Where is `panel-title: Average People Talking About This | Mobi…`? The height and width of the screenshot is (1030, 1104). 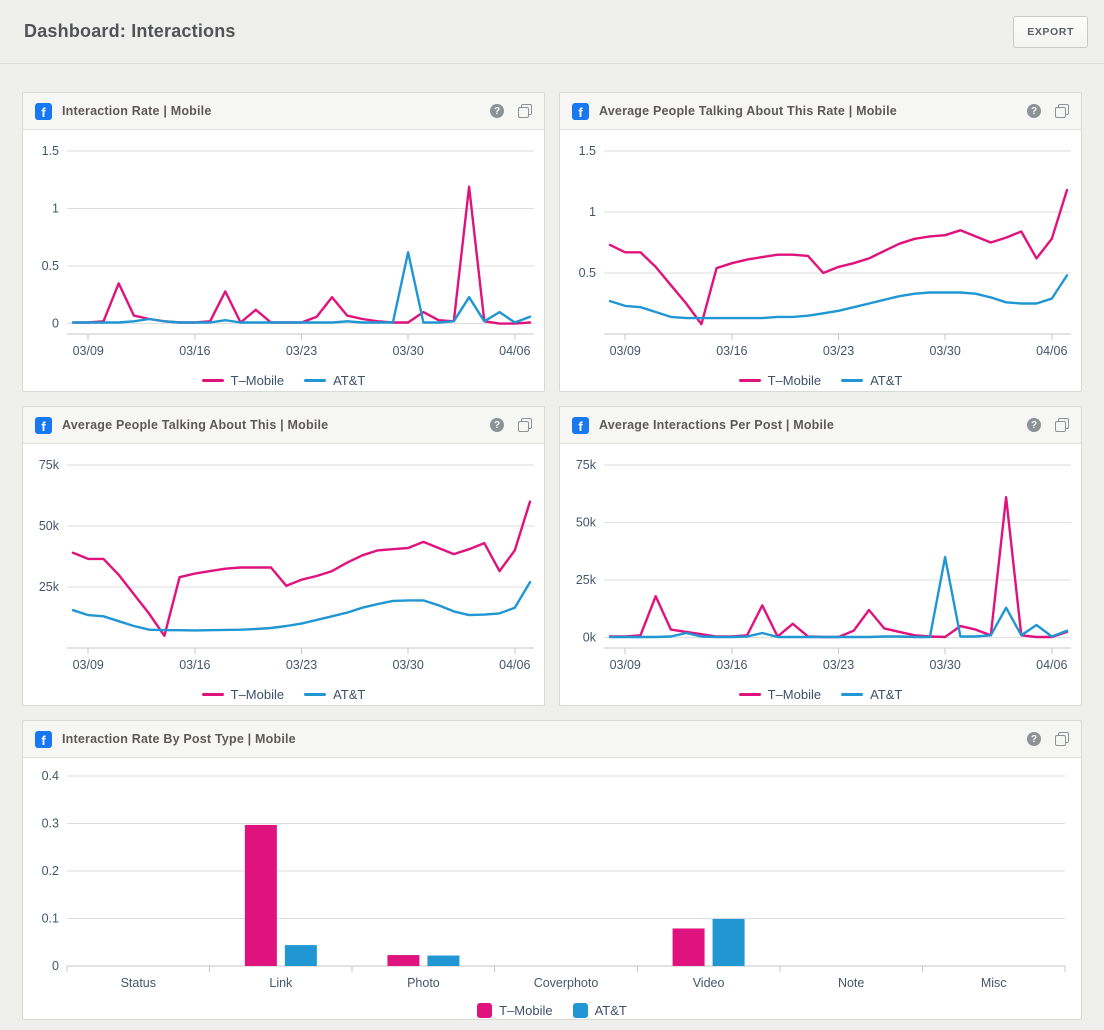 panel-title: Average People Talking About This | Mobi… is located at coordinates (195, 425).